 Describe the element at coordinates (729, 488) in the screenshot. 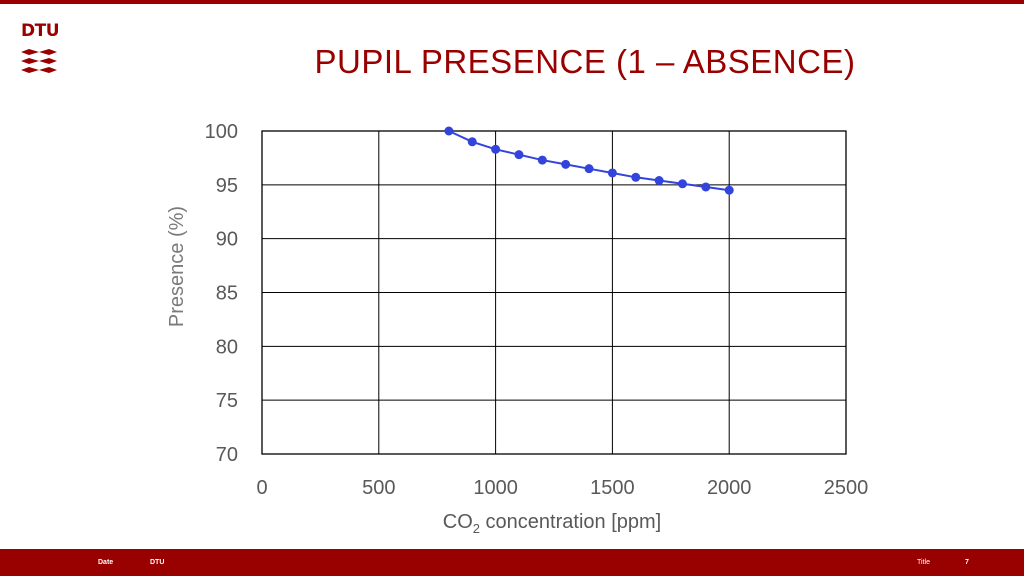

I see `x-tick-label: 2000` at that location.